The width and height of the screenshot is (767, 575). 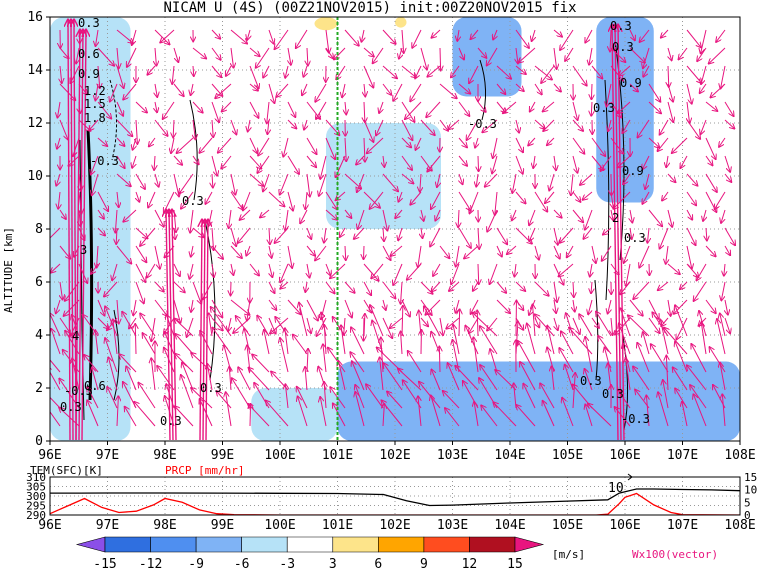 I want to click on left-tick-label: 305, so click(x=36, y=487).